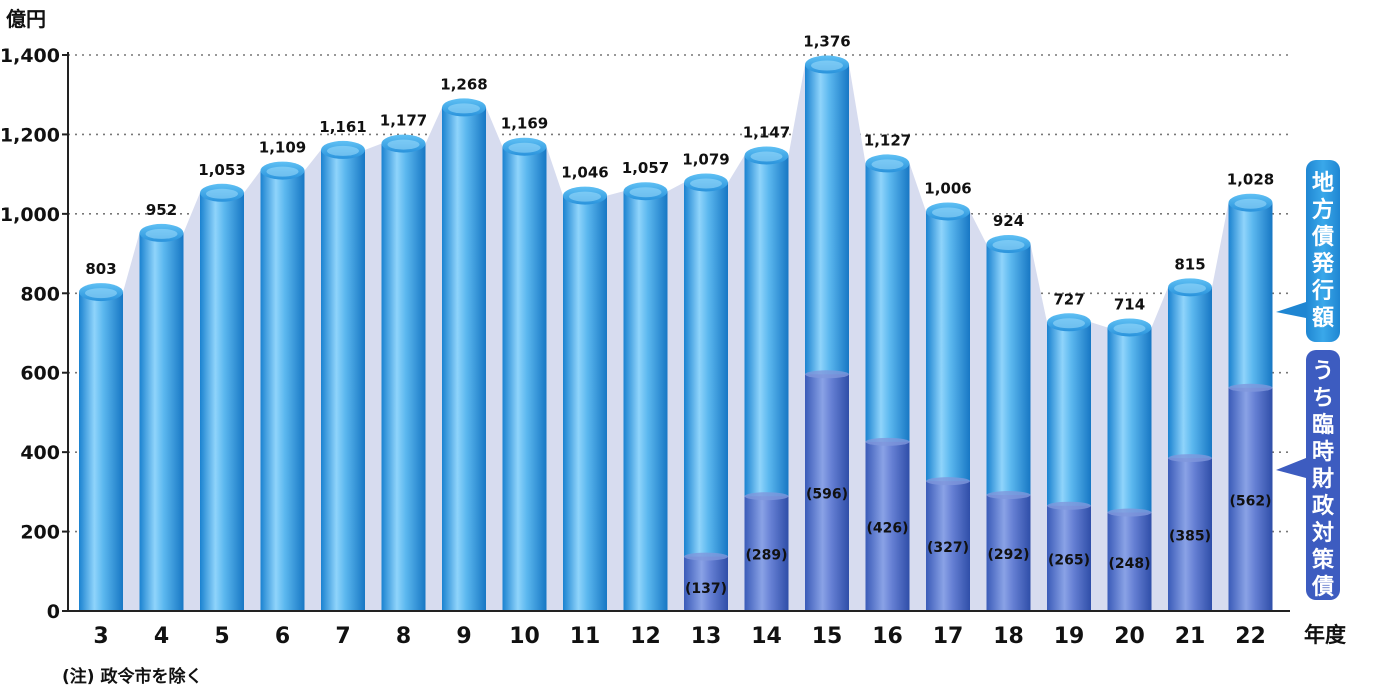  What do you see at coordinates (282, 148) in the screenshot?
I see `total-value-label: 1,109` at bounding box center [282, 148].